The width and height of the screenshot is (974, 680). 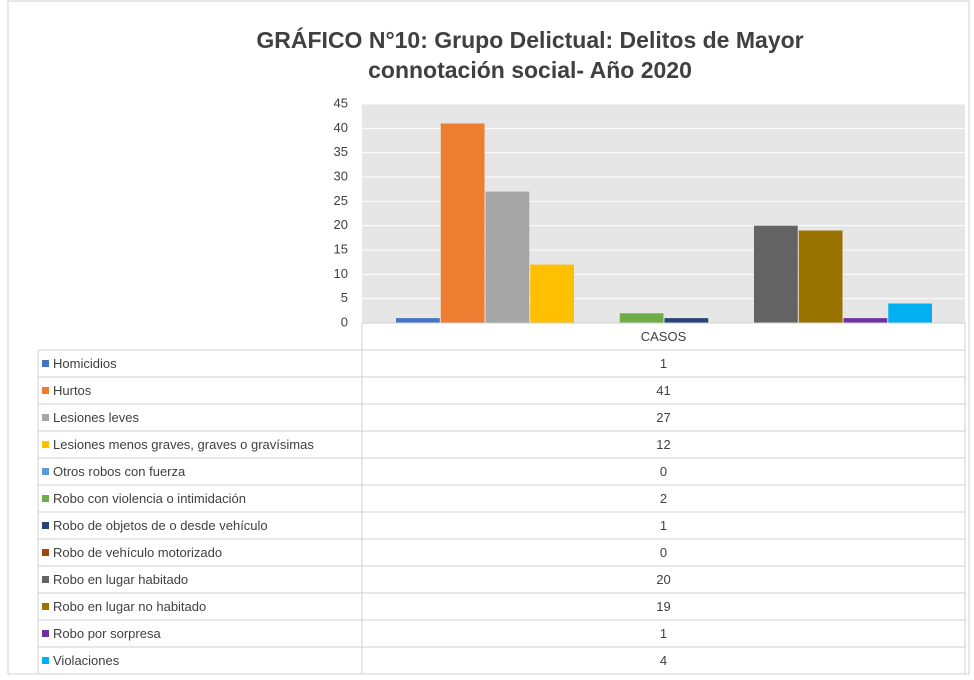 What do you see at coordinates (663, 606) in the screenshot?
I see `table-value: 19` at bounding box center [663, 606].